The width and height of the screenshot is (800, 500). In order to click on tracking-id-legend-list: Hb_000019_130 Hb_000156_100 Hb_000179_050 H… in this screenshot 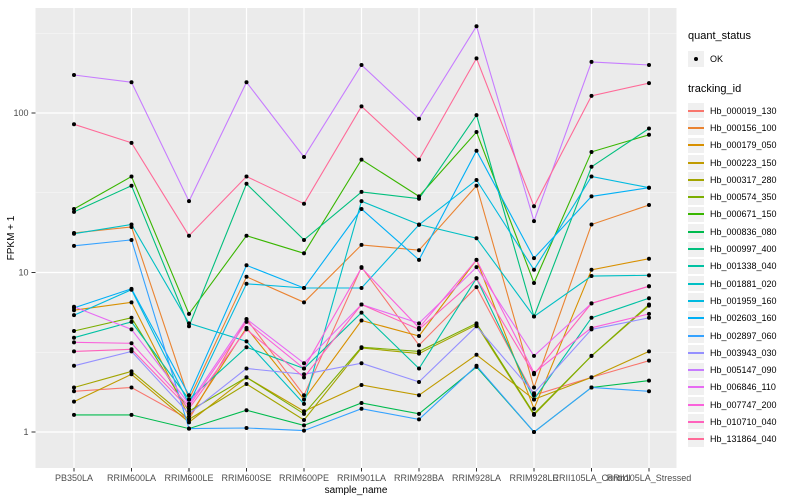, I will do `click(744, 275)`.